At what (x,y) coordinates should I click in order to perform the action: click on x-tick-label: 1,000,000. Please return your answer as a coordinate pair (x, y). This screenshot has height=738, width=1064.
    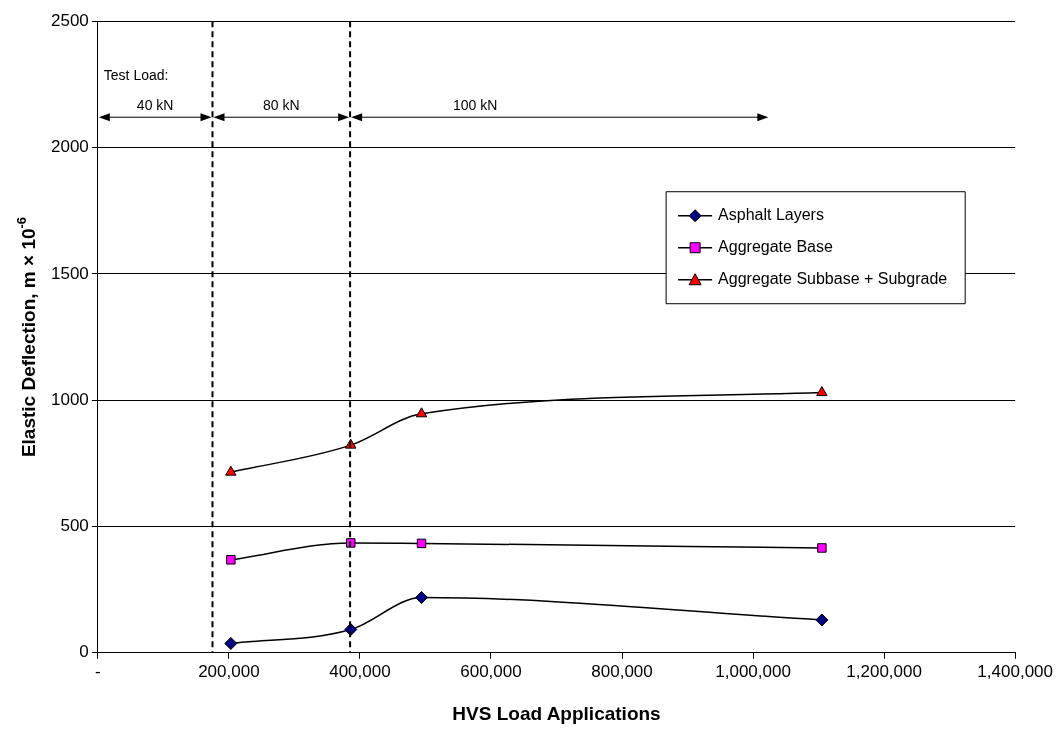
    Looking at the image, I should click on (753, 671).